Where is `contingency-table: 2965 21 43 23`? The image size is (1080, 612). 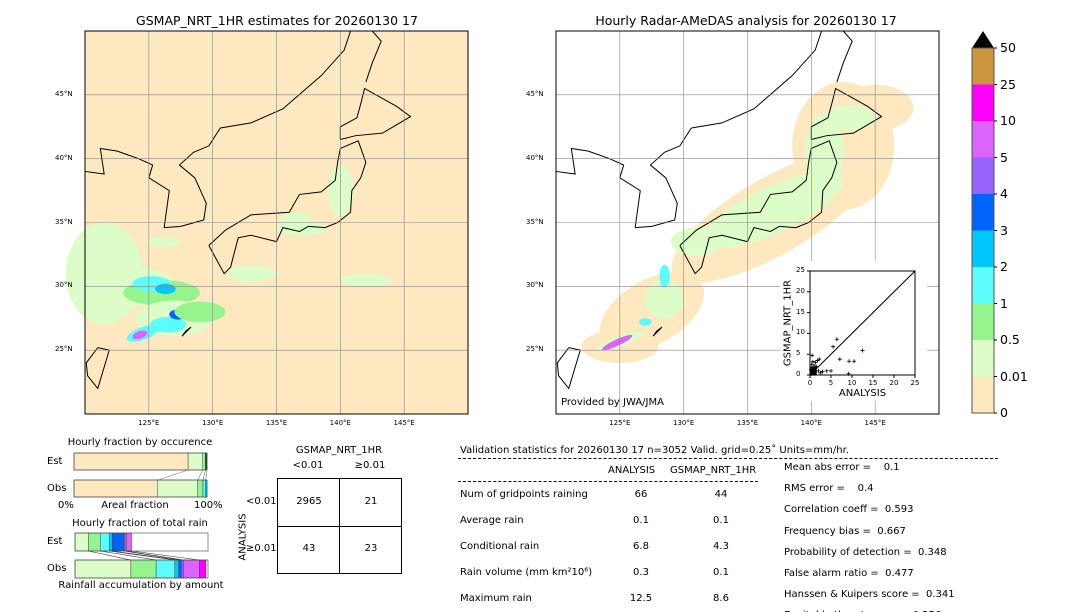
contingency-table: 2965 21 43 23 is located at coordinates (339, 526).